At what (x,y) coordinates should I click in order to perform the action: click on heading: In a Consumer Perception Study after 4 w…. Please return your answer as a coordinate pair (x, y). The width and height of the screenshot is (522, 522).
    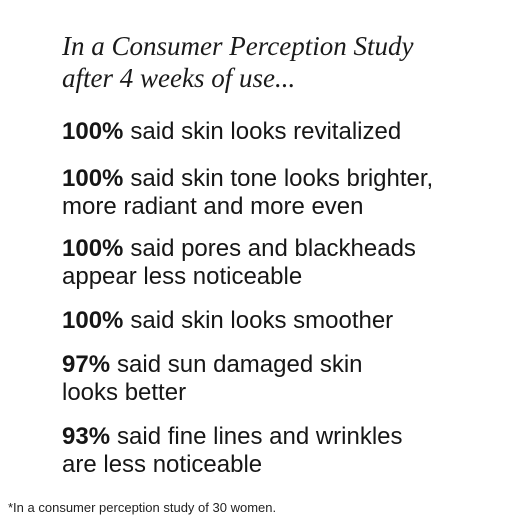
    Looking at the image, I should click on (237, 62).